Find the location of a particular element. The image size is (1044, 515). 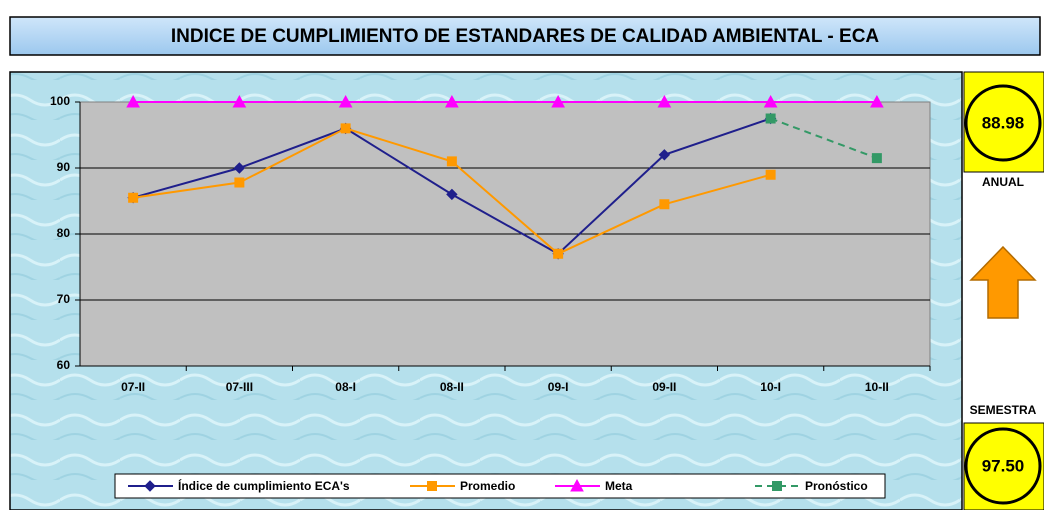

x-tick-label: 10-I is located at coordinates (770, 387).